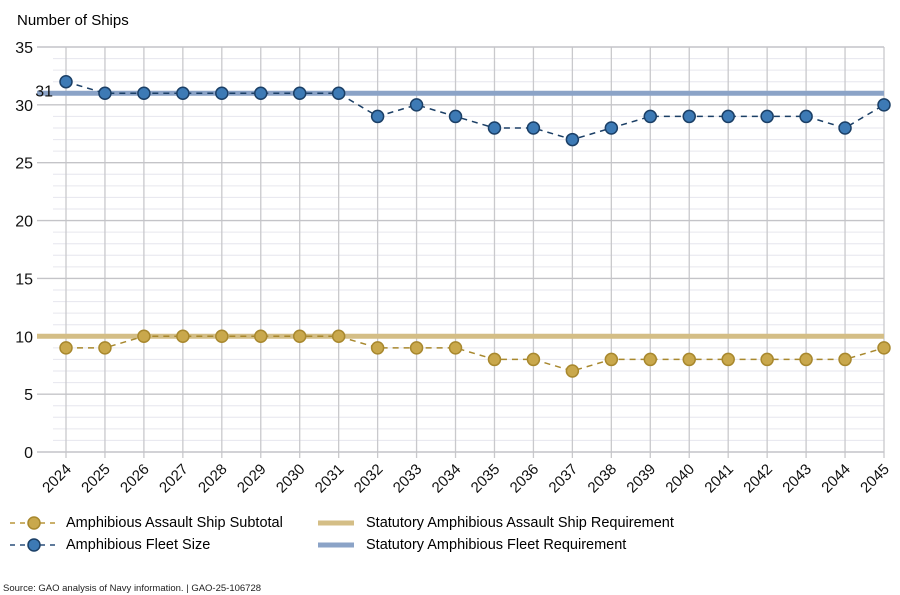 The width and height of the screenshot is (900, 595). Describe the element at coordinates (138, 545) in the screenshot. I see `legend-label: Amphibious Fleet Size` at that location.